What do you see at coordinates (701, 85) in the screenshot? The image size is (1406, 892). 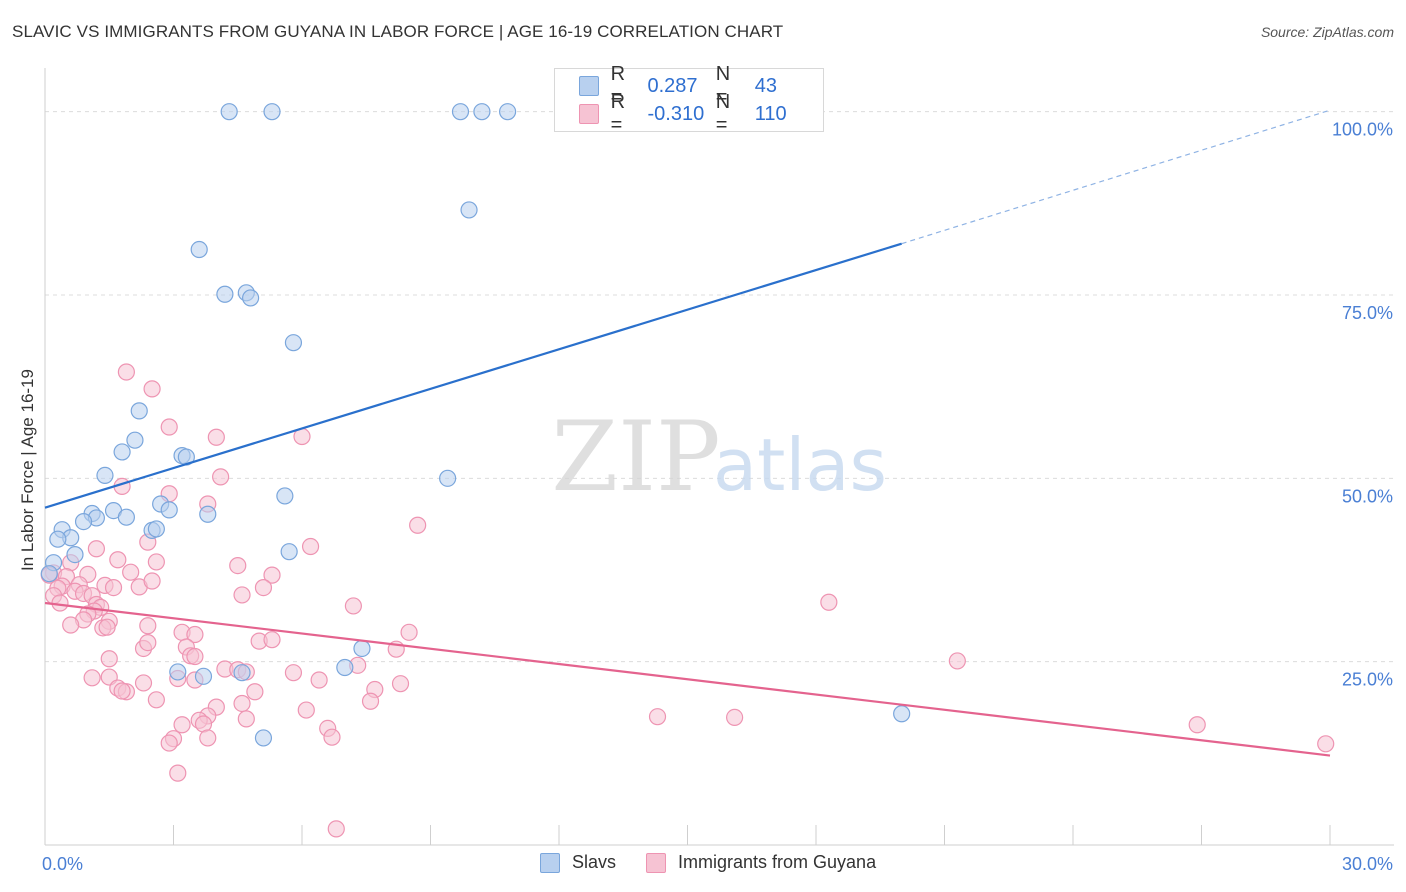 I see `legend-row-slavs: R = 0.287 N = 43` at bounding box center [701, 85].